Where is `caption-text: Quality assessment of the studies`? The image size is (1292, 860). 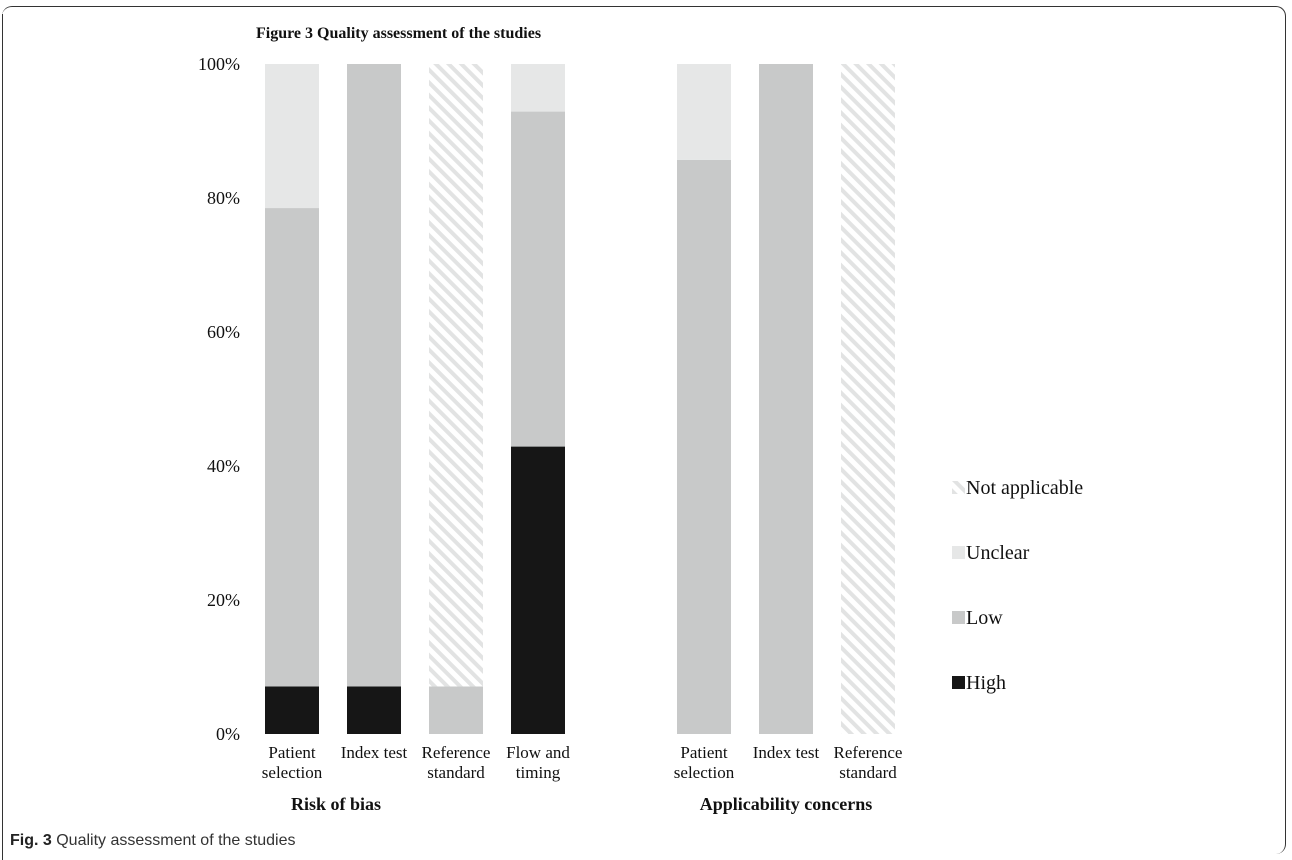
caption-text: Quality assessment of the studies is located at coordinates (176, 840).